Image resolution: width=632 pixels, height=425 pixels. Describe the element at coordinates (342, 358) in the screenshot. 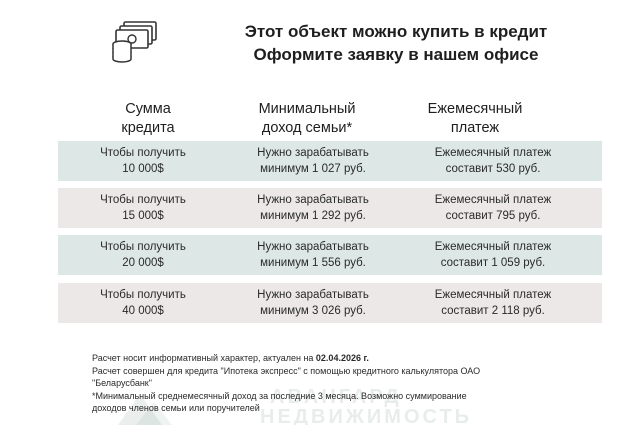

I see `footer-date: 02.04.2026 г.` at that location.